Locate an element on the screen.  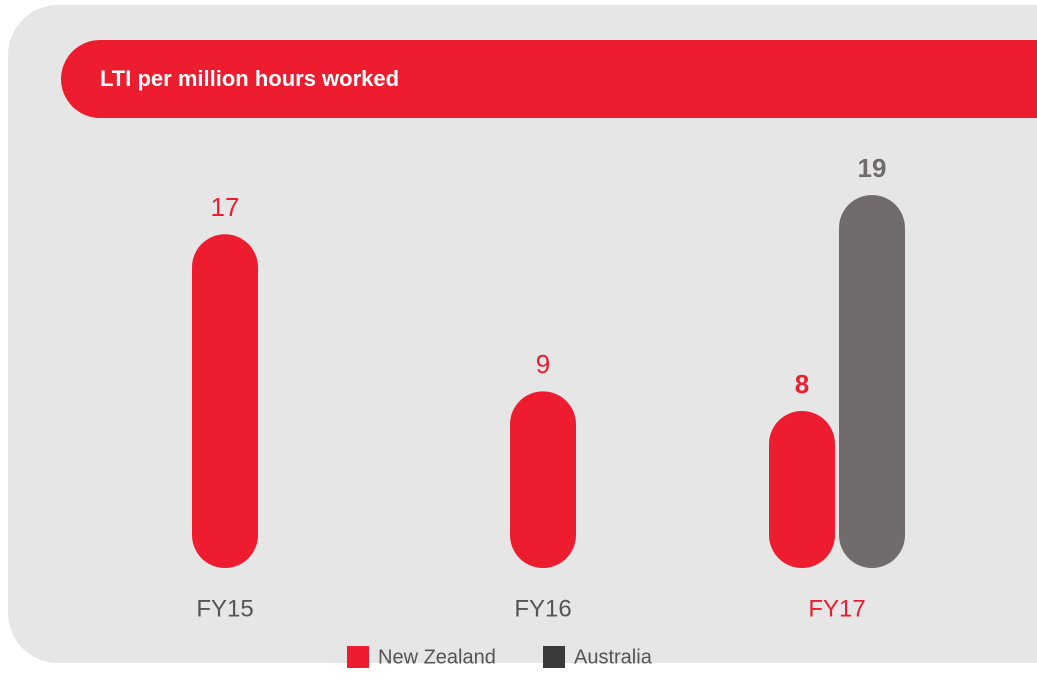
x-tick-label: FY17 is located at coordinates (836, 608).